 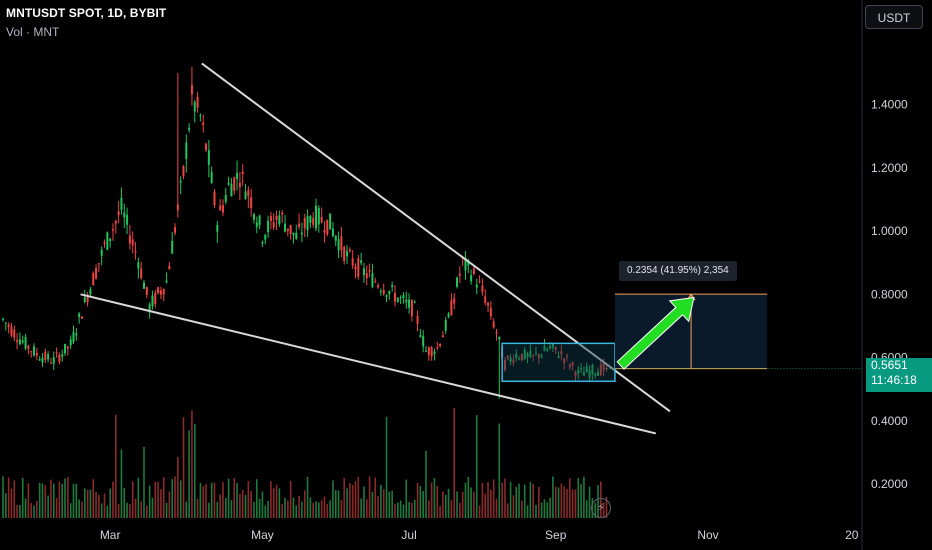 What do you see at coordinates (889, 168) in the screenshot?
I see `y-tick-label: 1.2000` at bounding box center [889, 168].